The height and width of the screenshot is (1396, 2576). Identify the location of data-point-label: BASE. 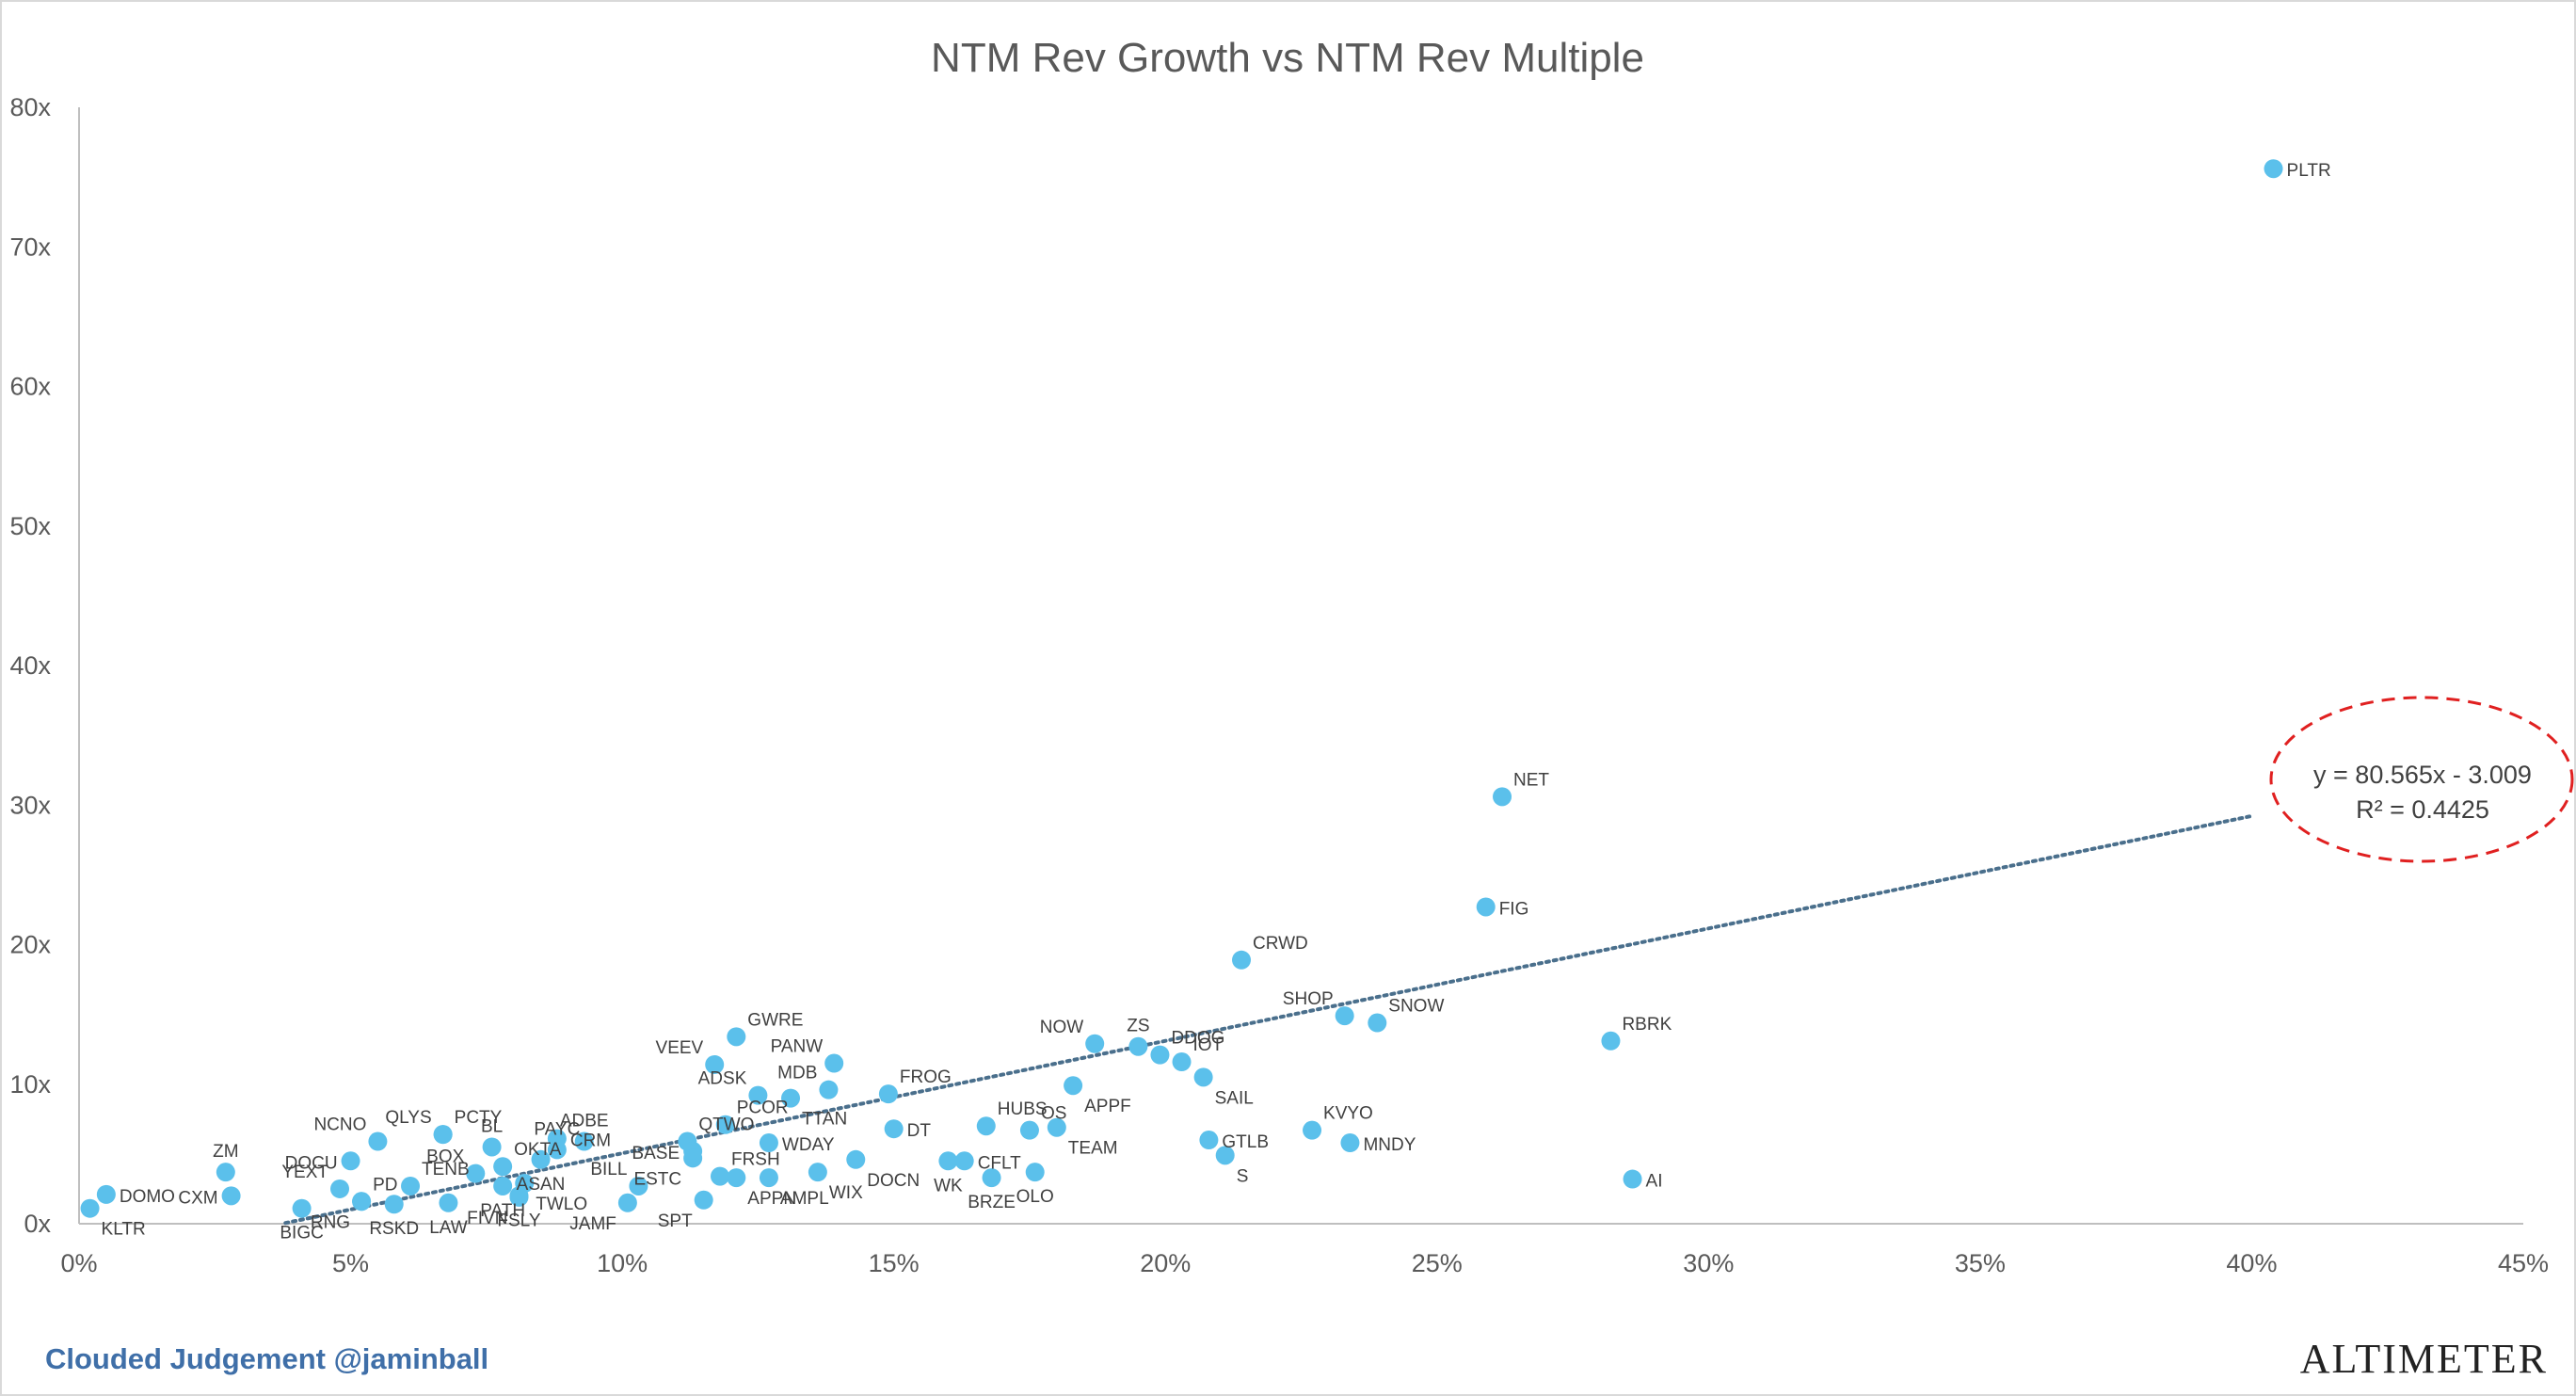
(656, 1153).